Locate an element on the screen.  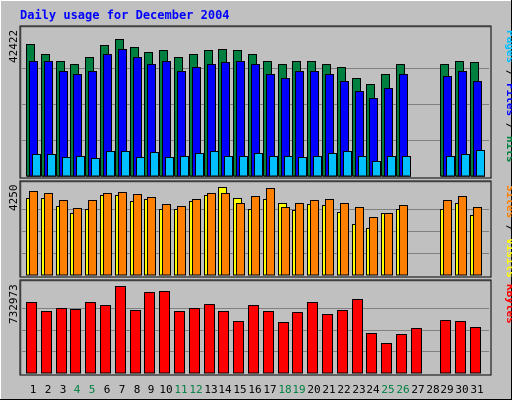
y-max-label: 732973 is located at coordinates (13, 304).